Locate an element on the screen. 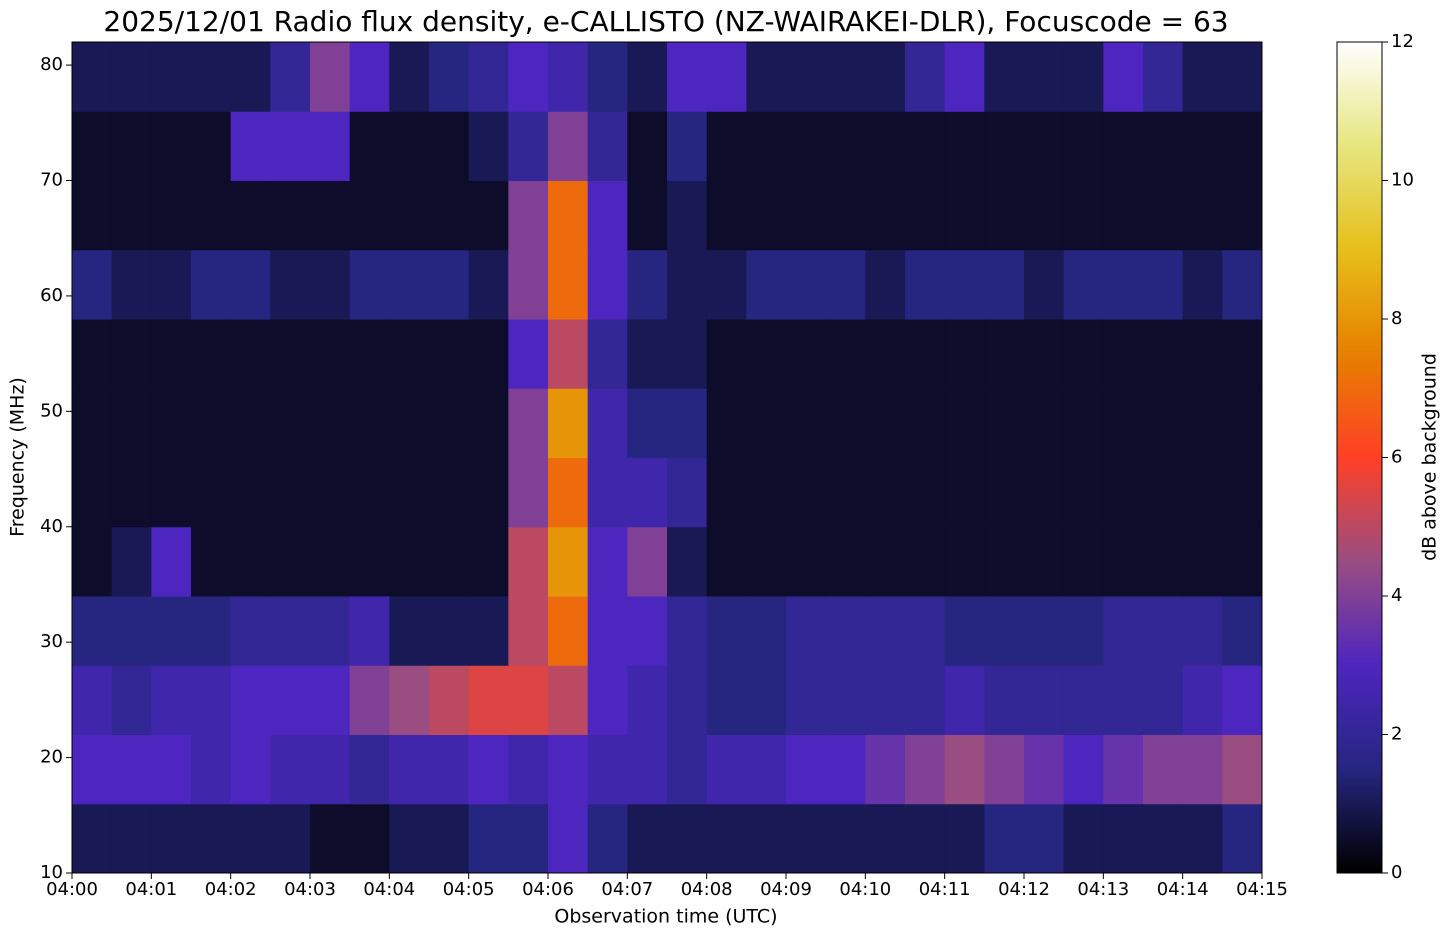 This screenshot has width=1449, height=937. colorbar-tick-label: 0 is located at coordinates (1396, 872).